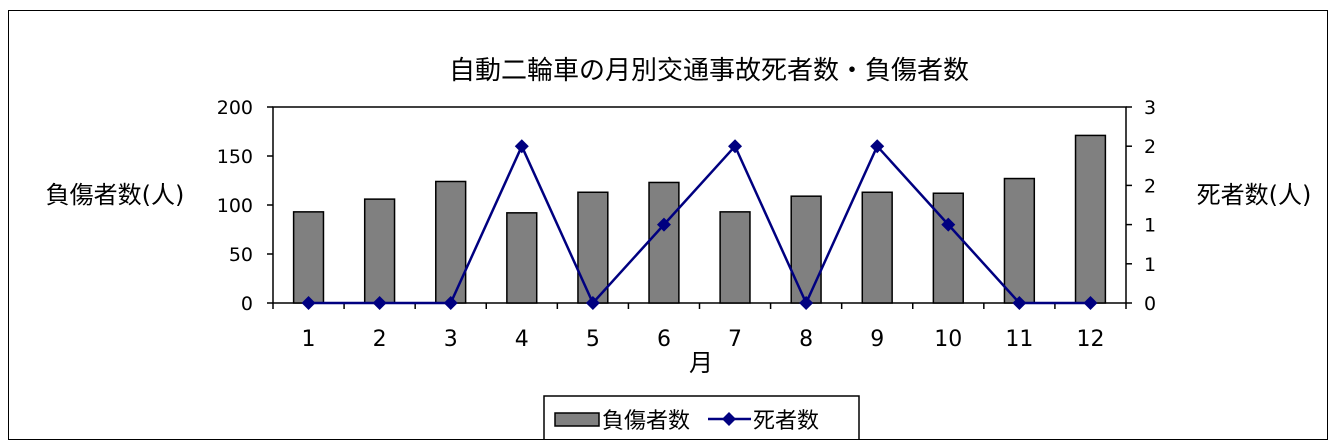 Image resolution: width=1337 pixels, height=448 pixels. Describe the element at coordinates (522, 339) in the screenshot. I see `x-tick-label: 4` at that location.